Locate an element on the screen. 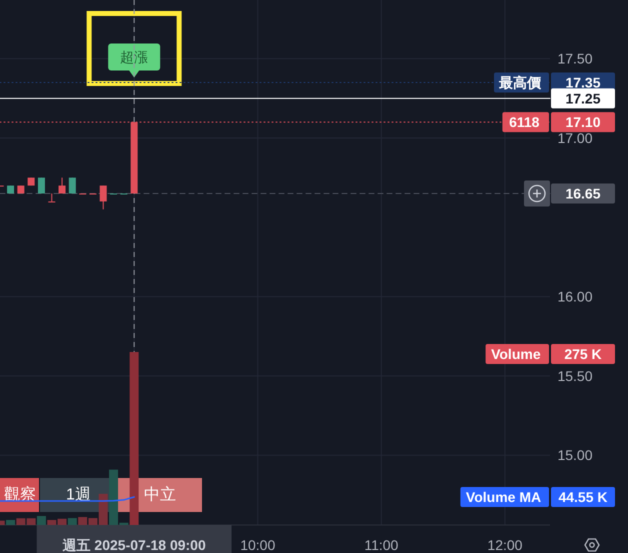  annotation: 中立 is located at coordinates (160, 495).